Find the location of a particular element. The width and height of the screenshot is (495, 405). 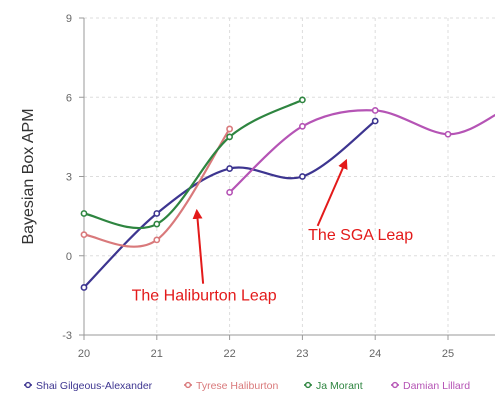

legend-item: Shai Gilgeous-Alexander is located at coordinates (88, 386).